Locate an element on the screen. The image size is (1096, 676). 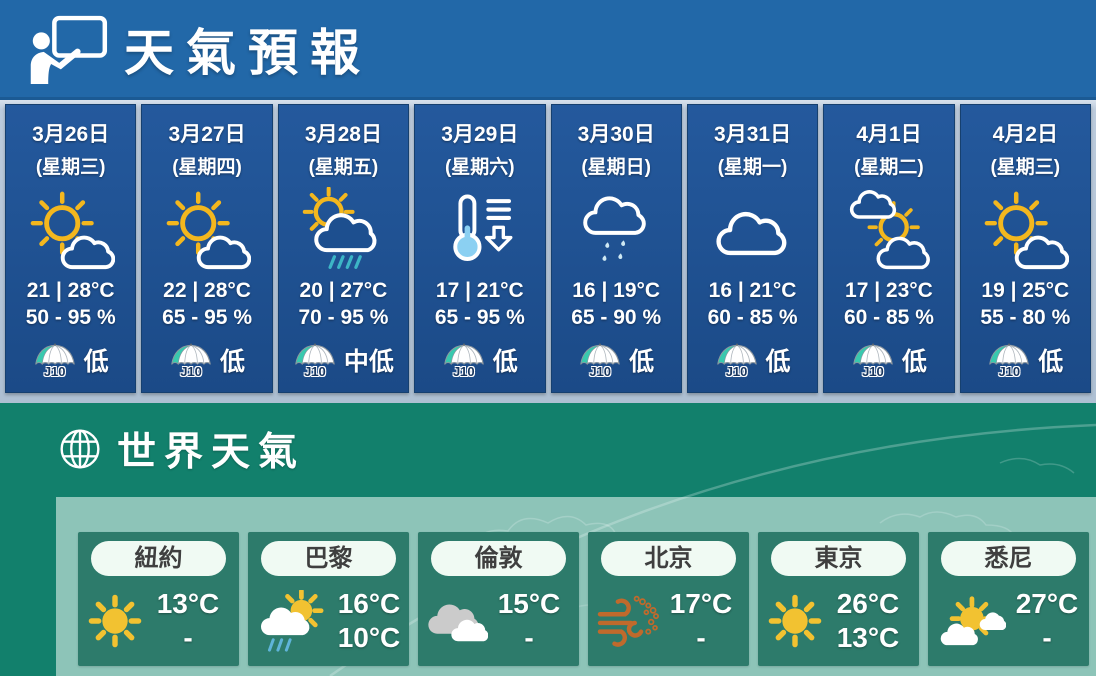
city-card-tokyo: 東京 26°C 13°C is located at coordinates (838, 599).